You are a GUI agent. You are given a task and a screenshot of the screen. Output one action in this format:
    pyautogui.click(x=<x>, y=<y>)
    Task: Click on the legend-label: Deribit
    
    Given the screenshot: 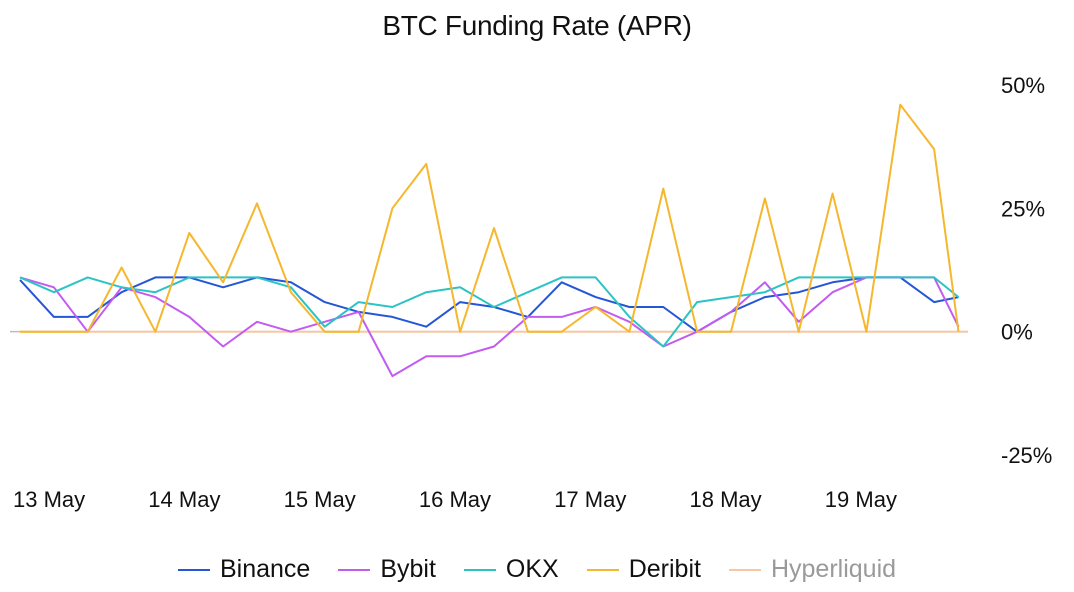 What is the action you would take?
    pyautogui.click(x=664, y=569)
    